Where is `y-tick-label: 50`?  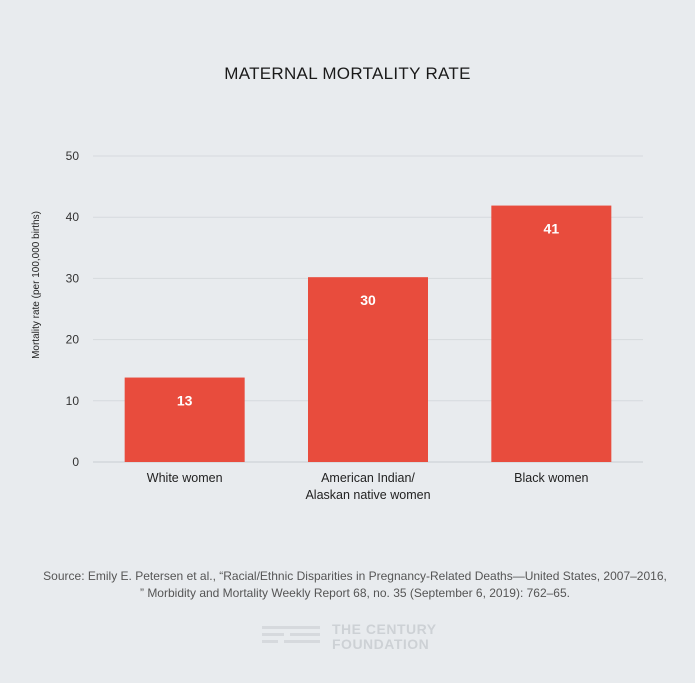 y-tick-label: 50 is located at coordinates (73, 156).